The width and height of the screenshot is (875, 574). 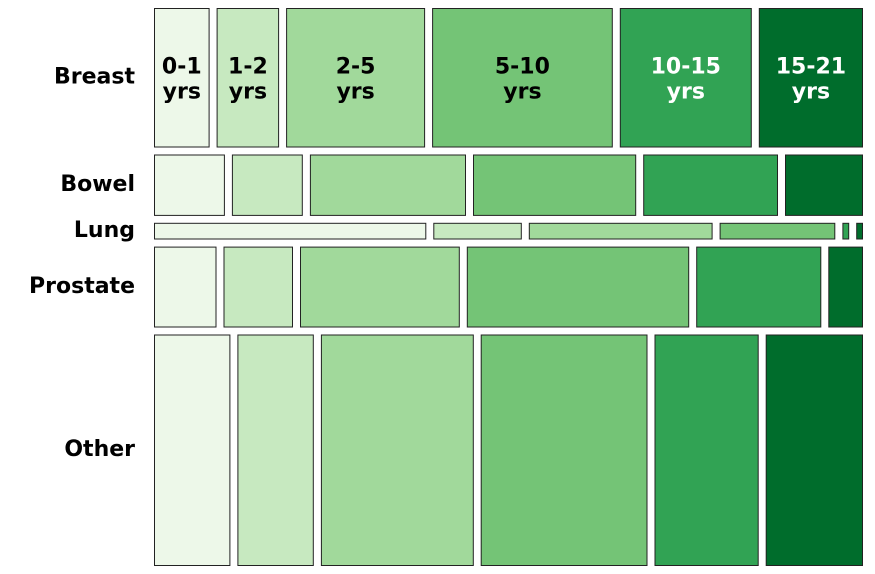 I want to click on category-label-15-21-yrs: 15-21 yrs, so click(x=811, y=79).